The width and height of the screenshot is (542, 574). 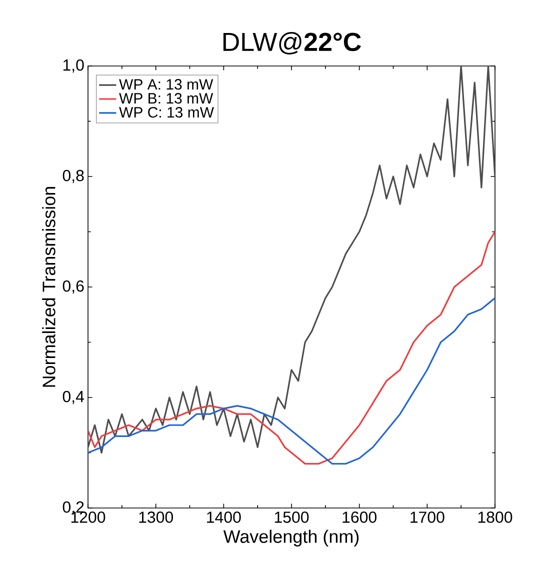 What do you see at coordinates (495, 517) in the screenshot?
I see `x-tick-label: 1800` at bounding box center [495, 517].